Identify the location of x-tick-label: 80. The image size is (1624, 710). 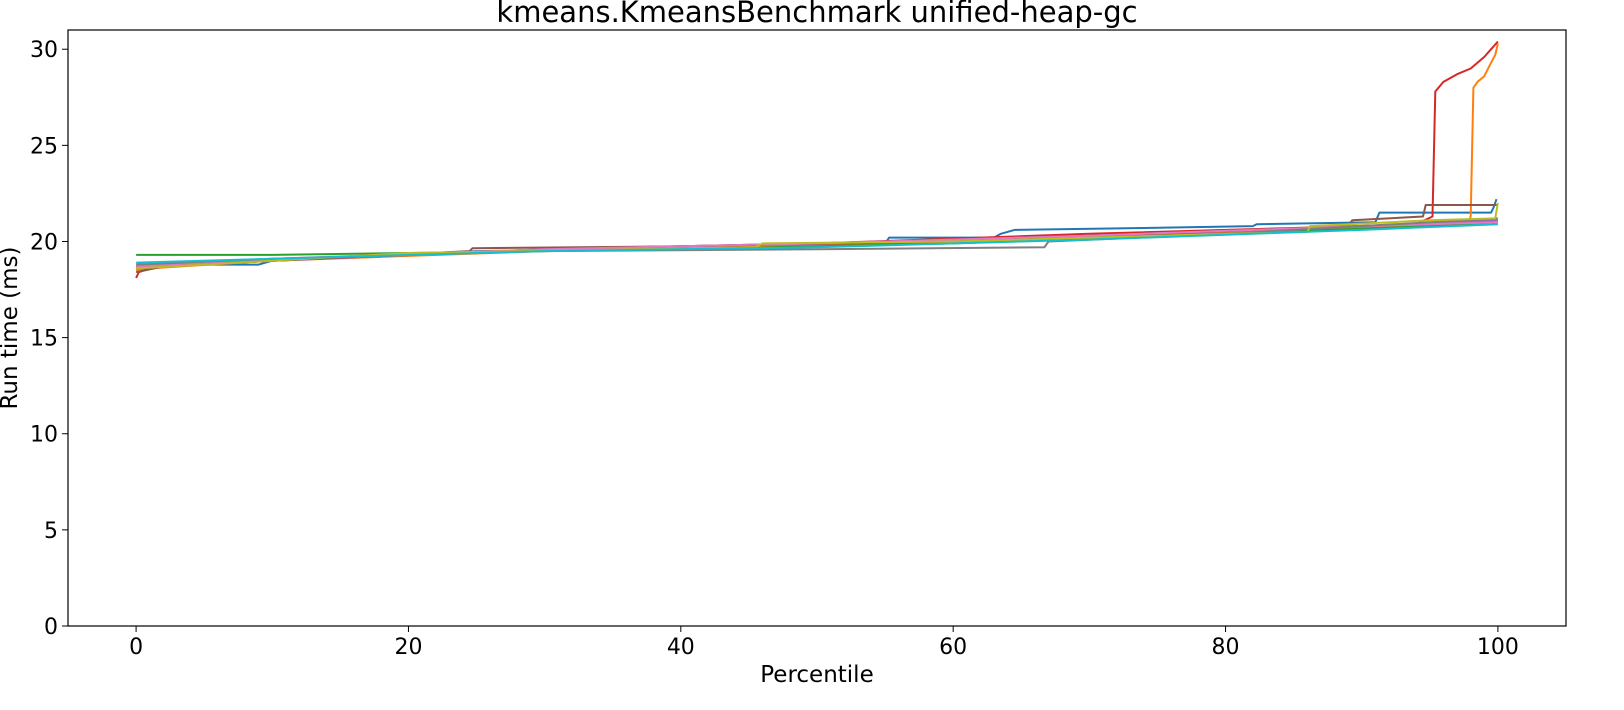
(1226, 647).